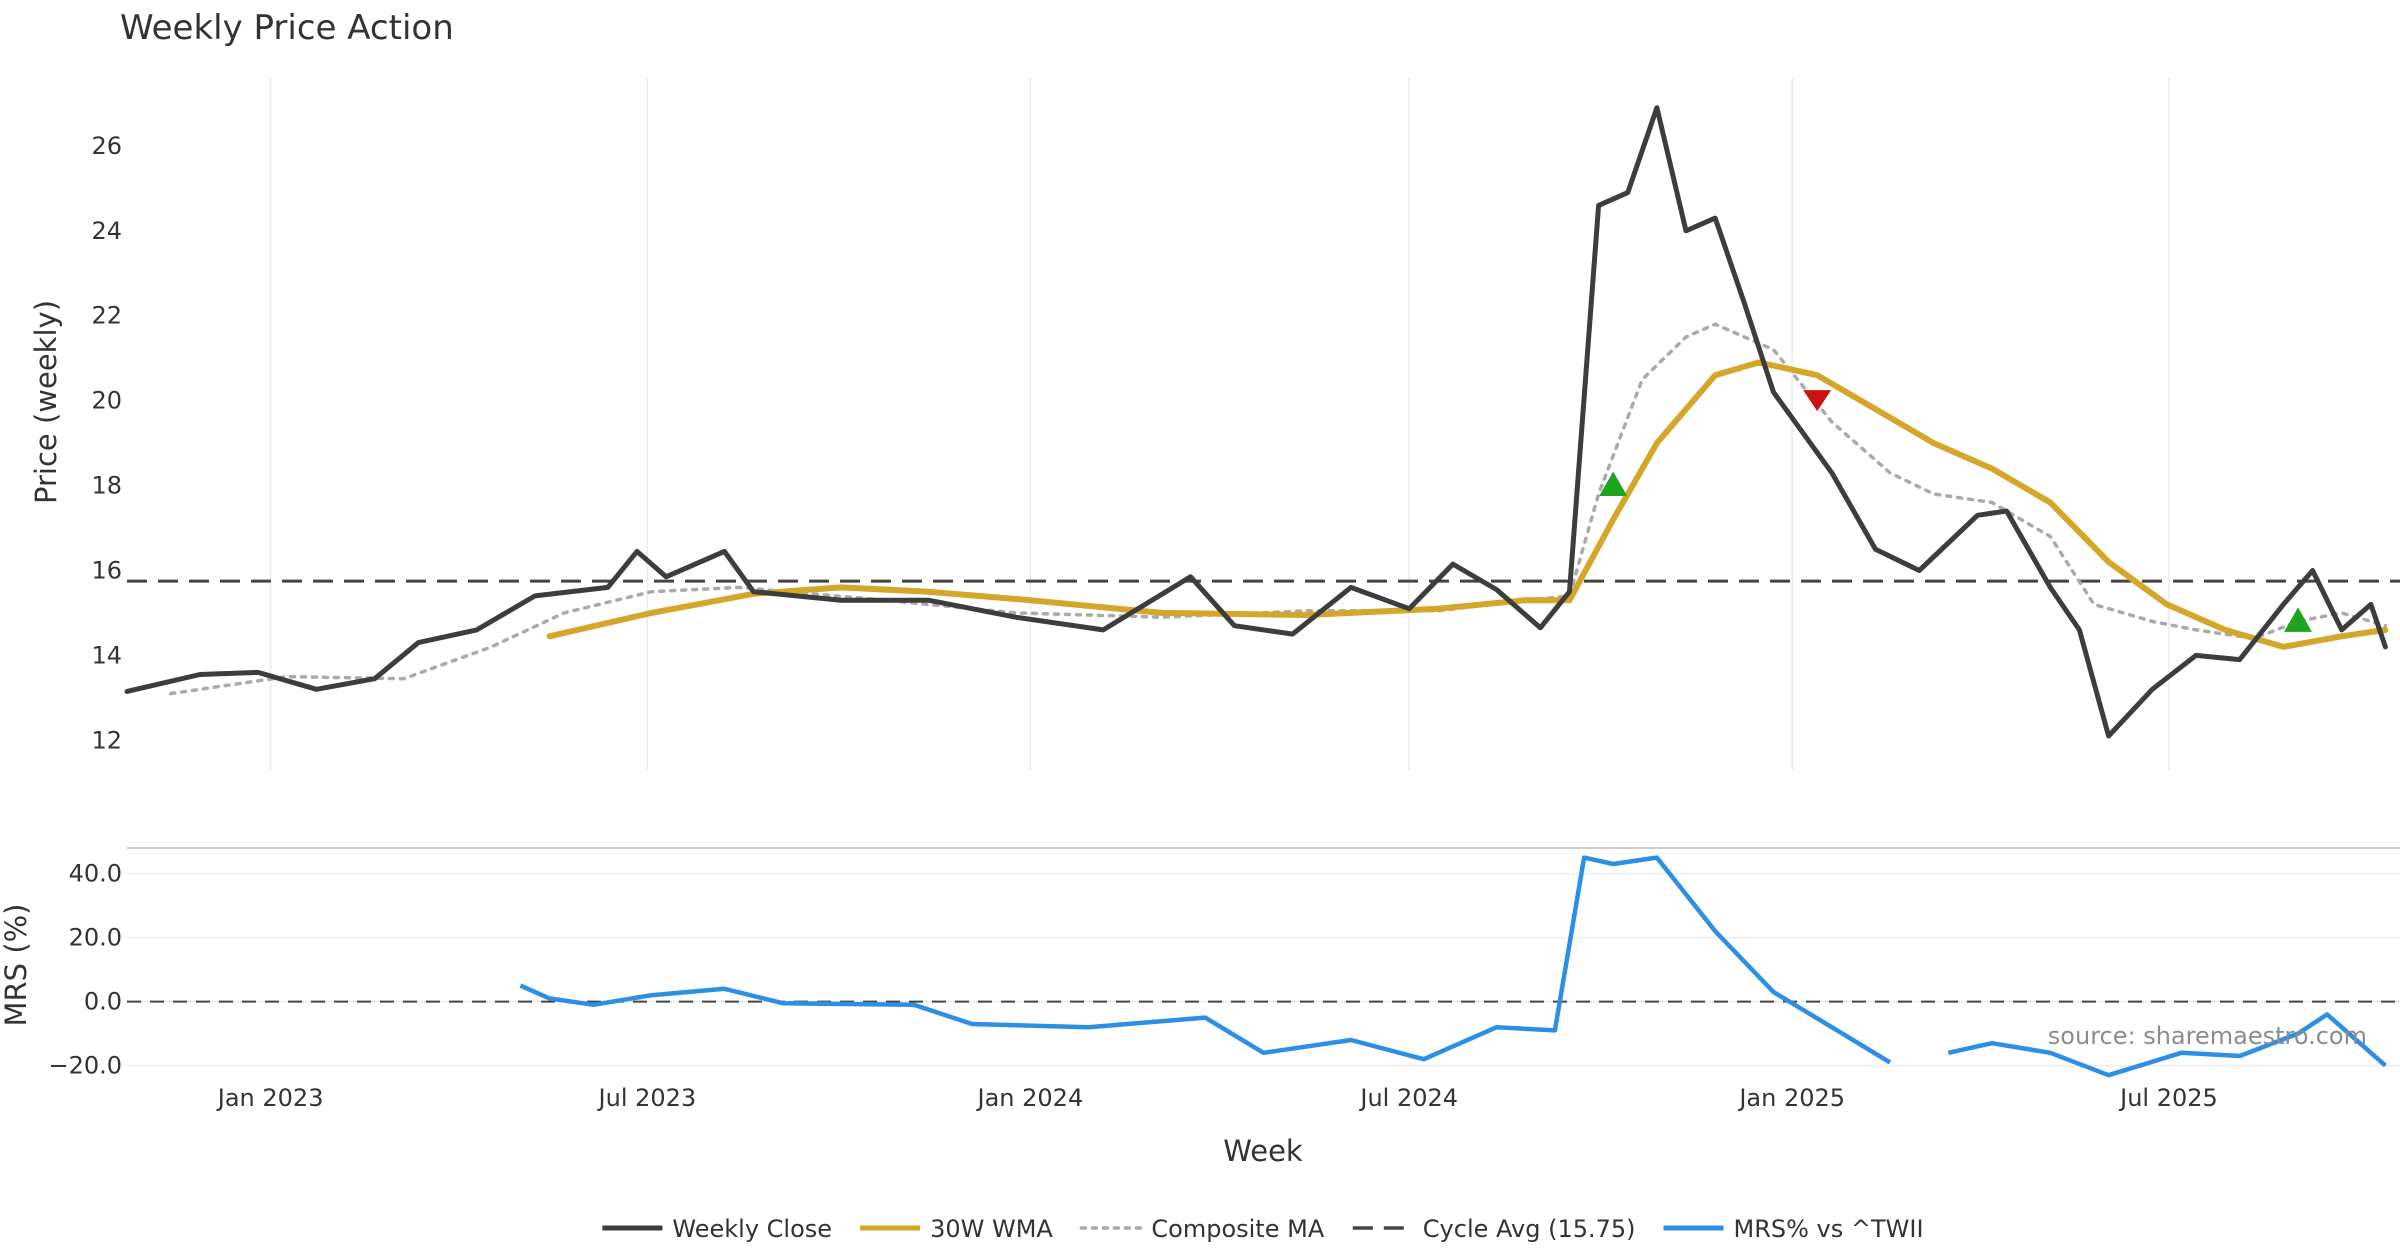  What do you see at coordinates (1829, 1229) in the screenshot?
I see `legend-label: MRS% vs ^TWII` at bounding box center [1829, 1229].